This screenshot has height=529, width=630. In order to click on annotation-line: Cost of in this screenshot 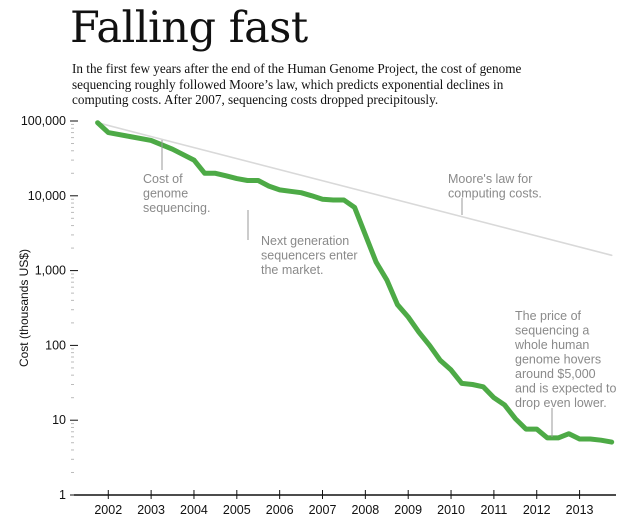, I will do `click(163, 179)`.